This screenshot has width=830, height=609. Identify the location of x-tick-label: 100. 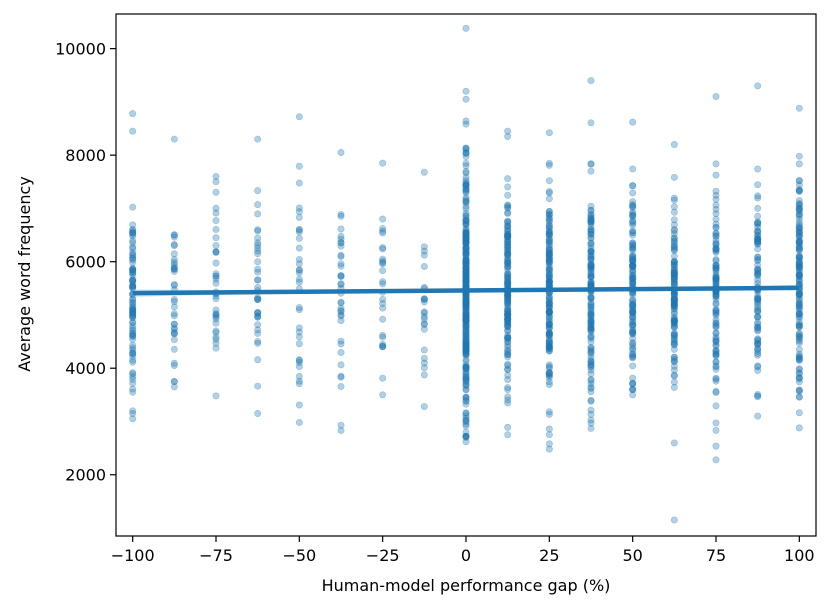
(799, 555).